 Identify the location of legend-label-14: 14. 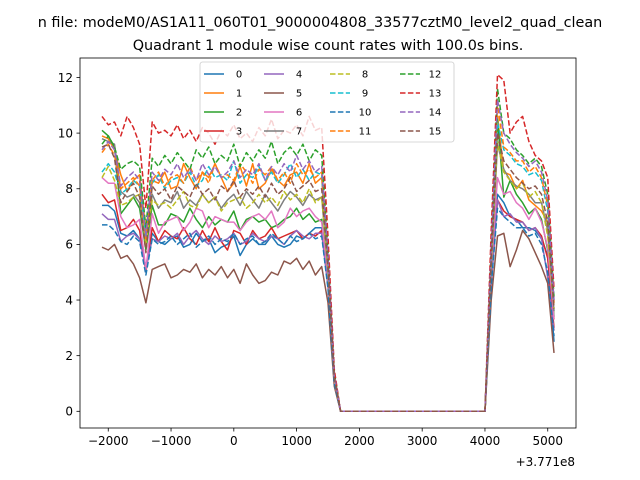
(435, 113).